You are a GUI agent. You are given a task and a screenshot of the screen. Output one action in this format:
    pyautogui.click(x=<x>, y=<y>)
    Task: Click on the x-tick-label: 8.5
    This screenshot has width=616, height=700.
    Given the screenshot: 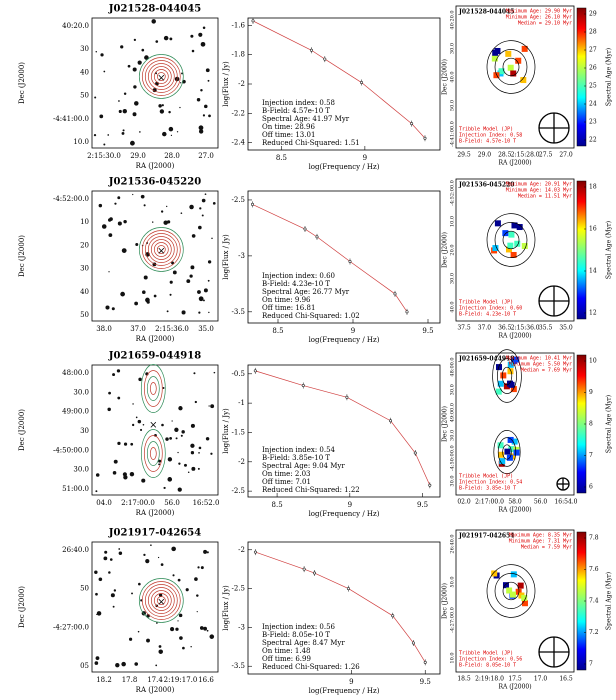 What is the action you would take?
    pyautogui.click(x=277, y=505)
    